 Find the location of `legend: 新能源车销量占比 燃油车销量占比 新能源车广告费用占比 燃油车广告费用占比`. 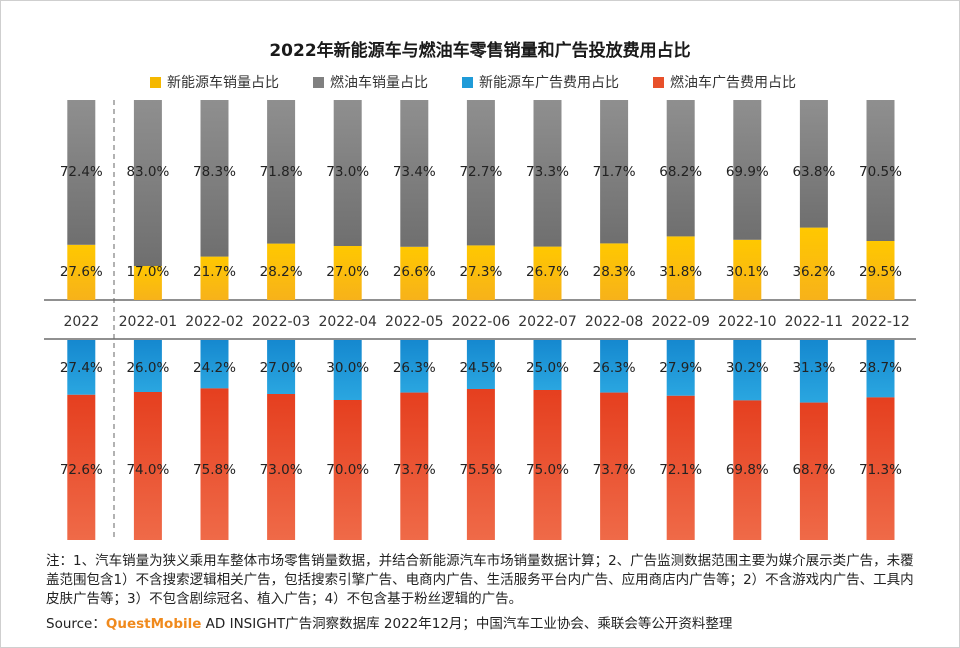

legend: 新能源车销量占比 燃油车销量占比 新能源车广告费用占比 燃油车广告费用占比 is located at coordinates (510, 82).